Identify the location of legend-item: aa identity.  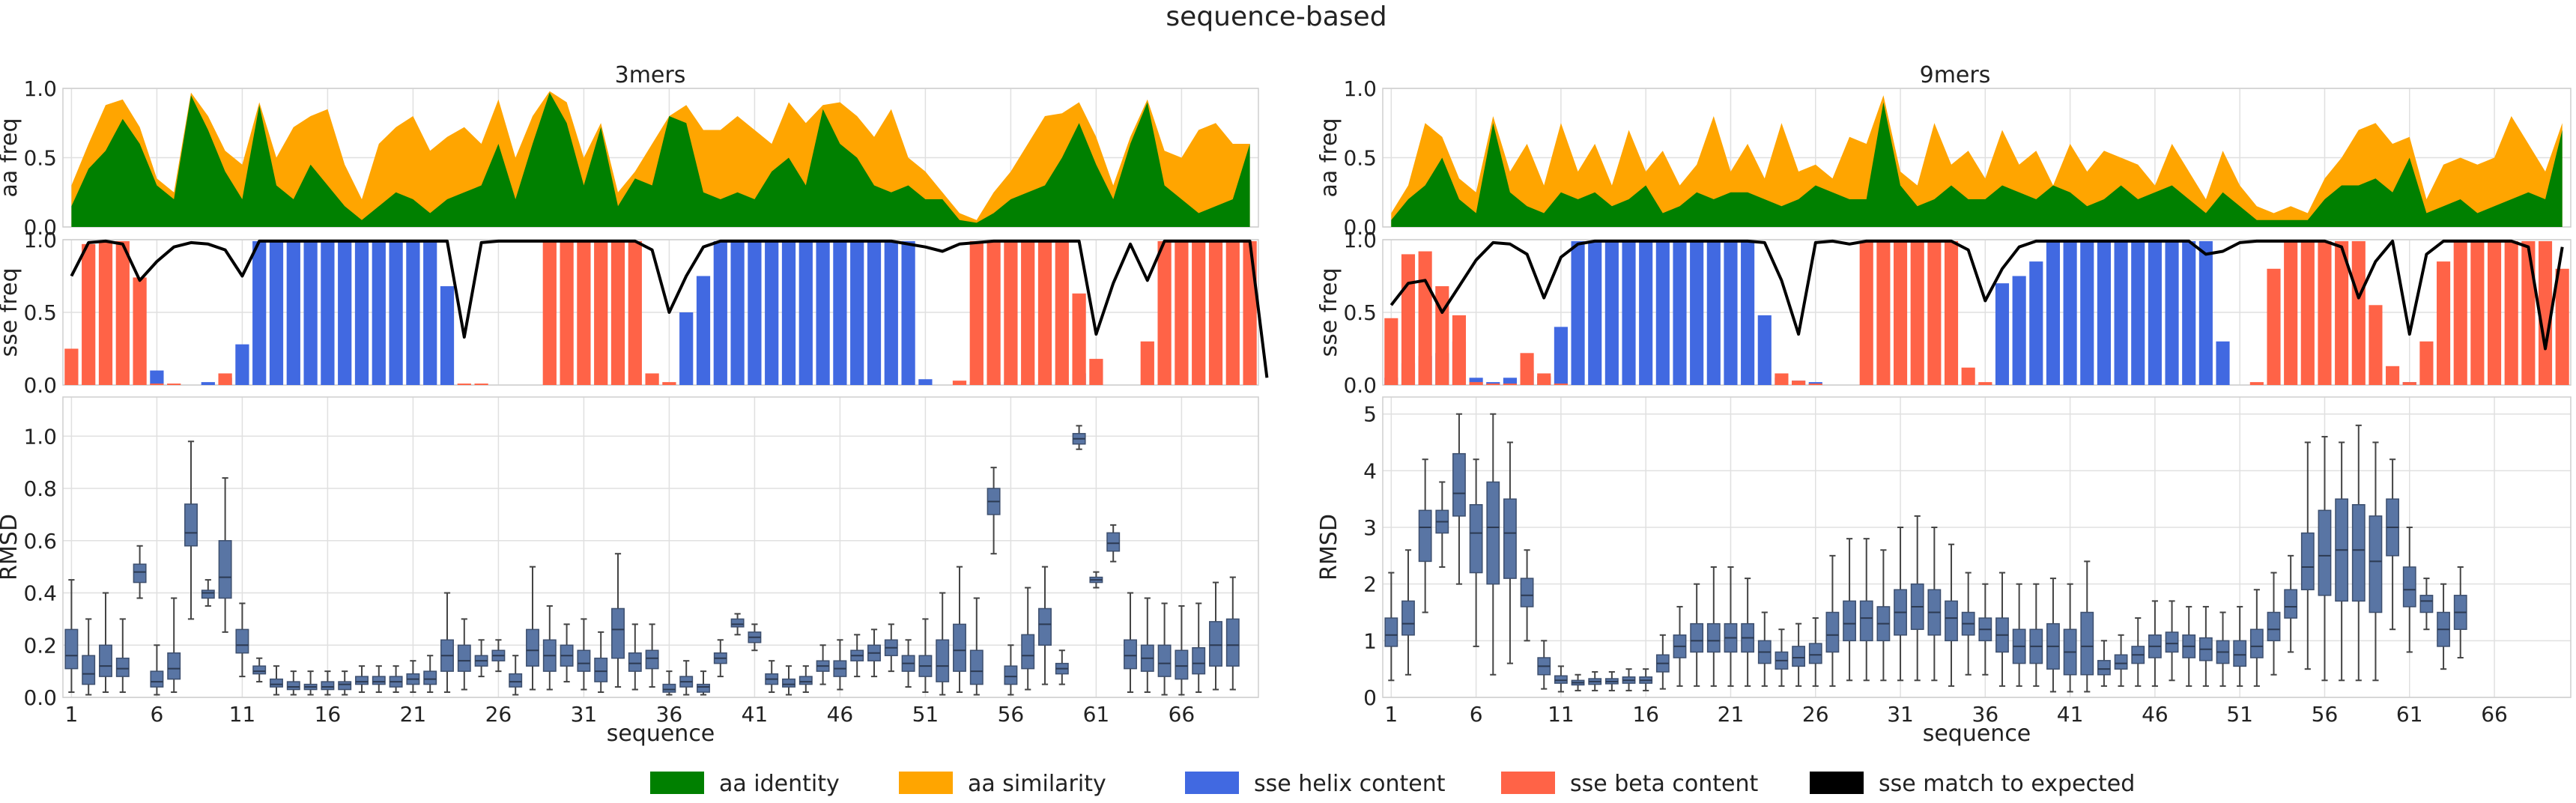
(745, 784).